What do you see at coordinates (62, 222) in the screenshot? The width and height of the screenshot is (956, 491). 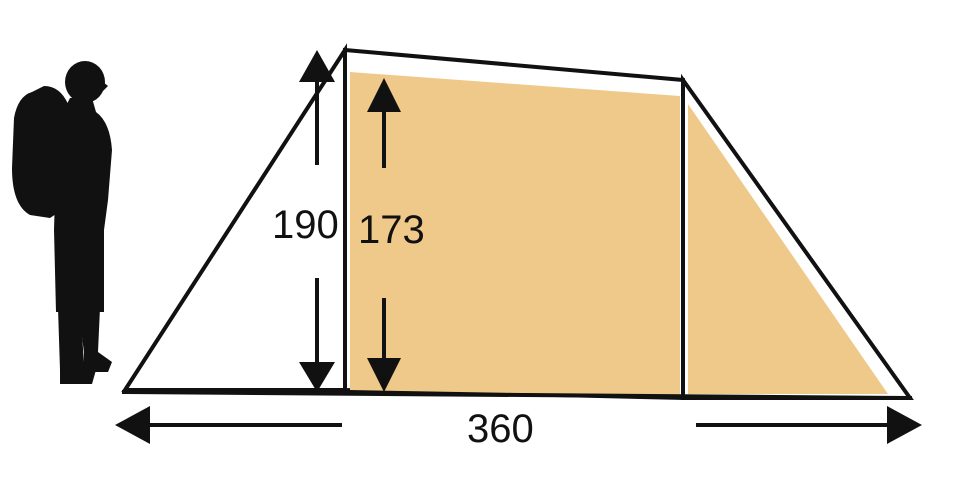 I see `hiker-silhouette-icon` at bounding box center [62, 222].